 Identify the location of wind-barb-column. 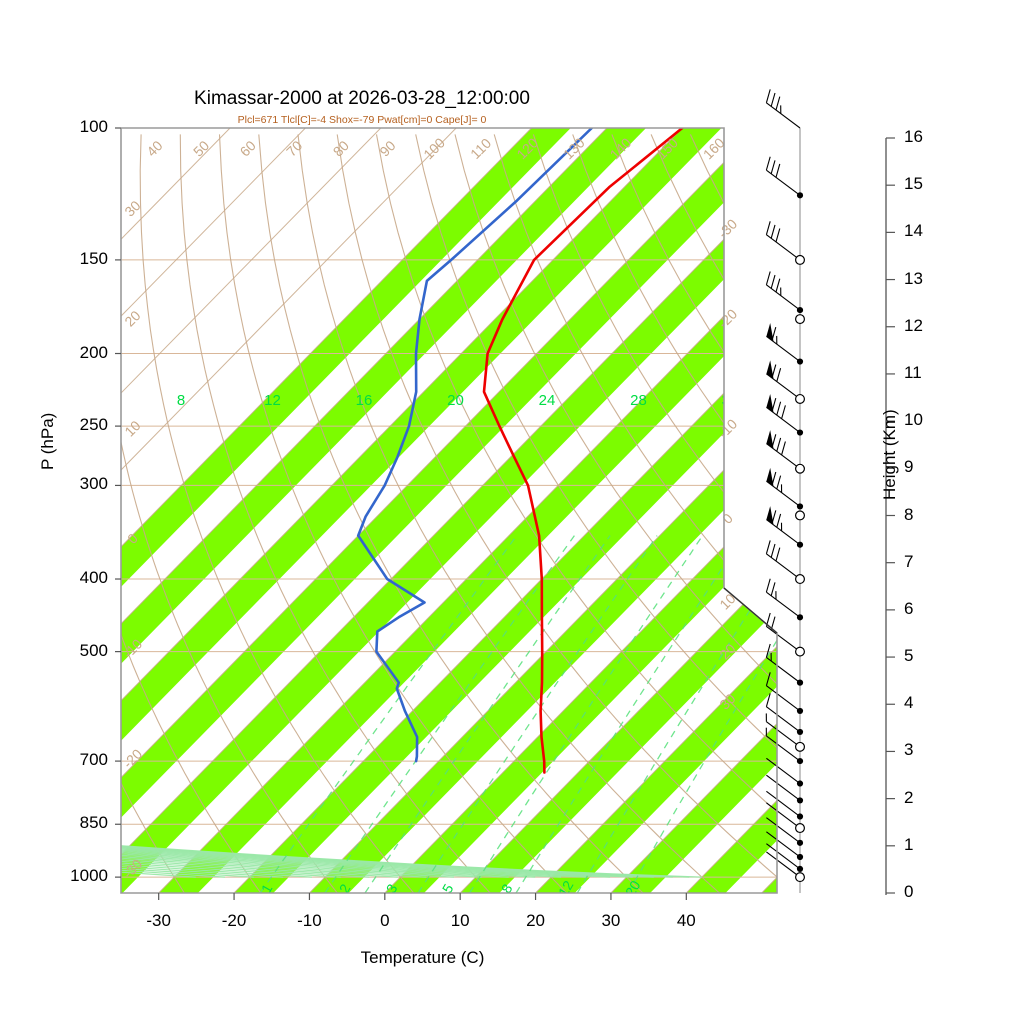
(785, 486).